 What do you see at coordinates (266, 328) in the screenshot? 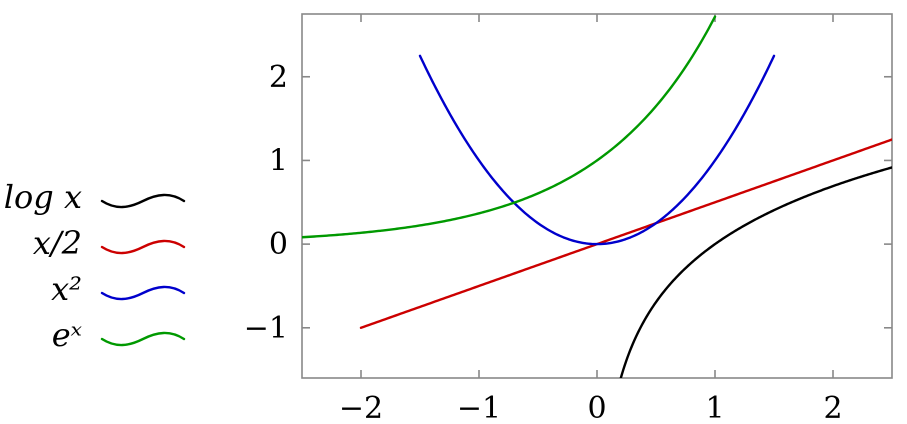
I see `y-tick-label: −1` at bounding box center [266, 328].